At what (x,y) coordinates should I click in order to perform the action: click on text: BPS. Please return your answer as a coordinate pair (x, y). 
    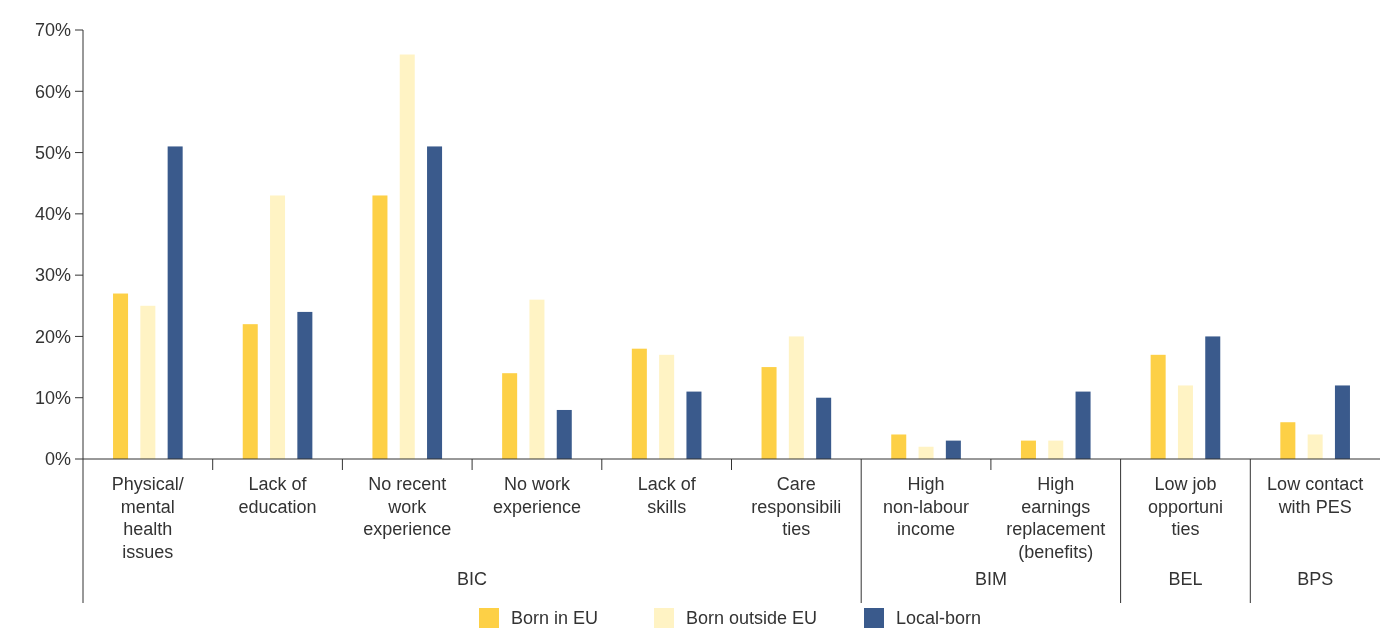
    Looking at the image, I should click on (1315, 579).